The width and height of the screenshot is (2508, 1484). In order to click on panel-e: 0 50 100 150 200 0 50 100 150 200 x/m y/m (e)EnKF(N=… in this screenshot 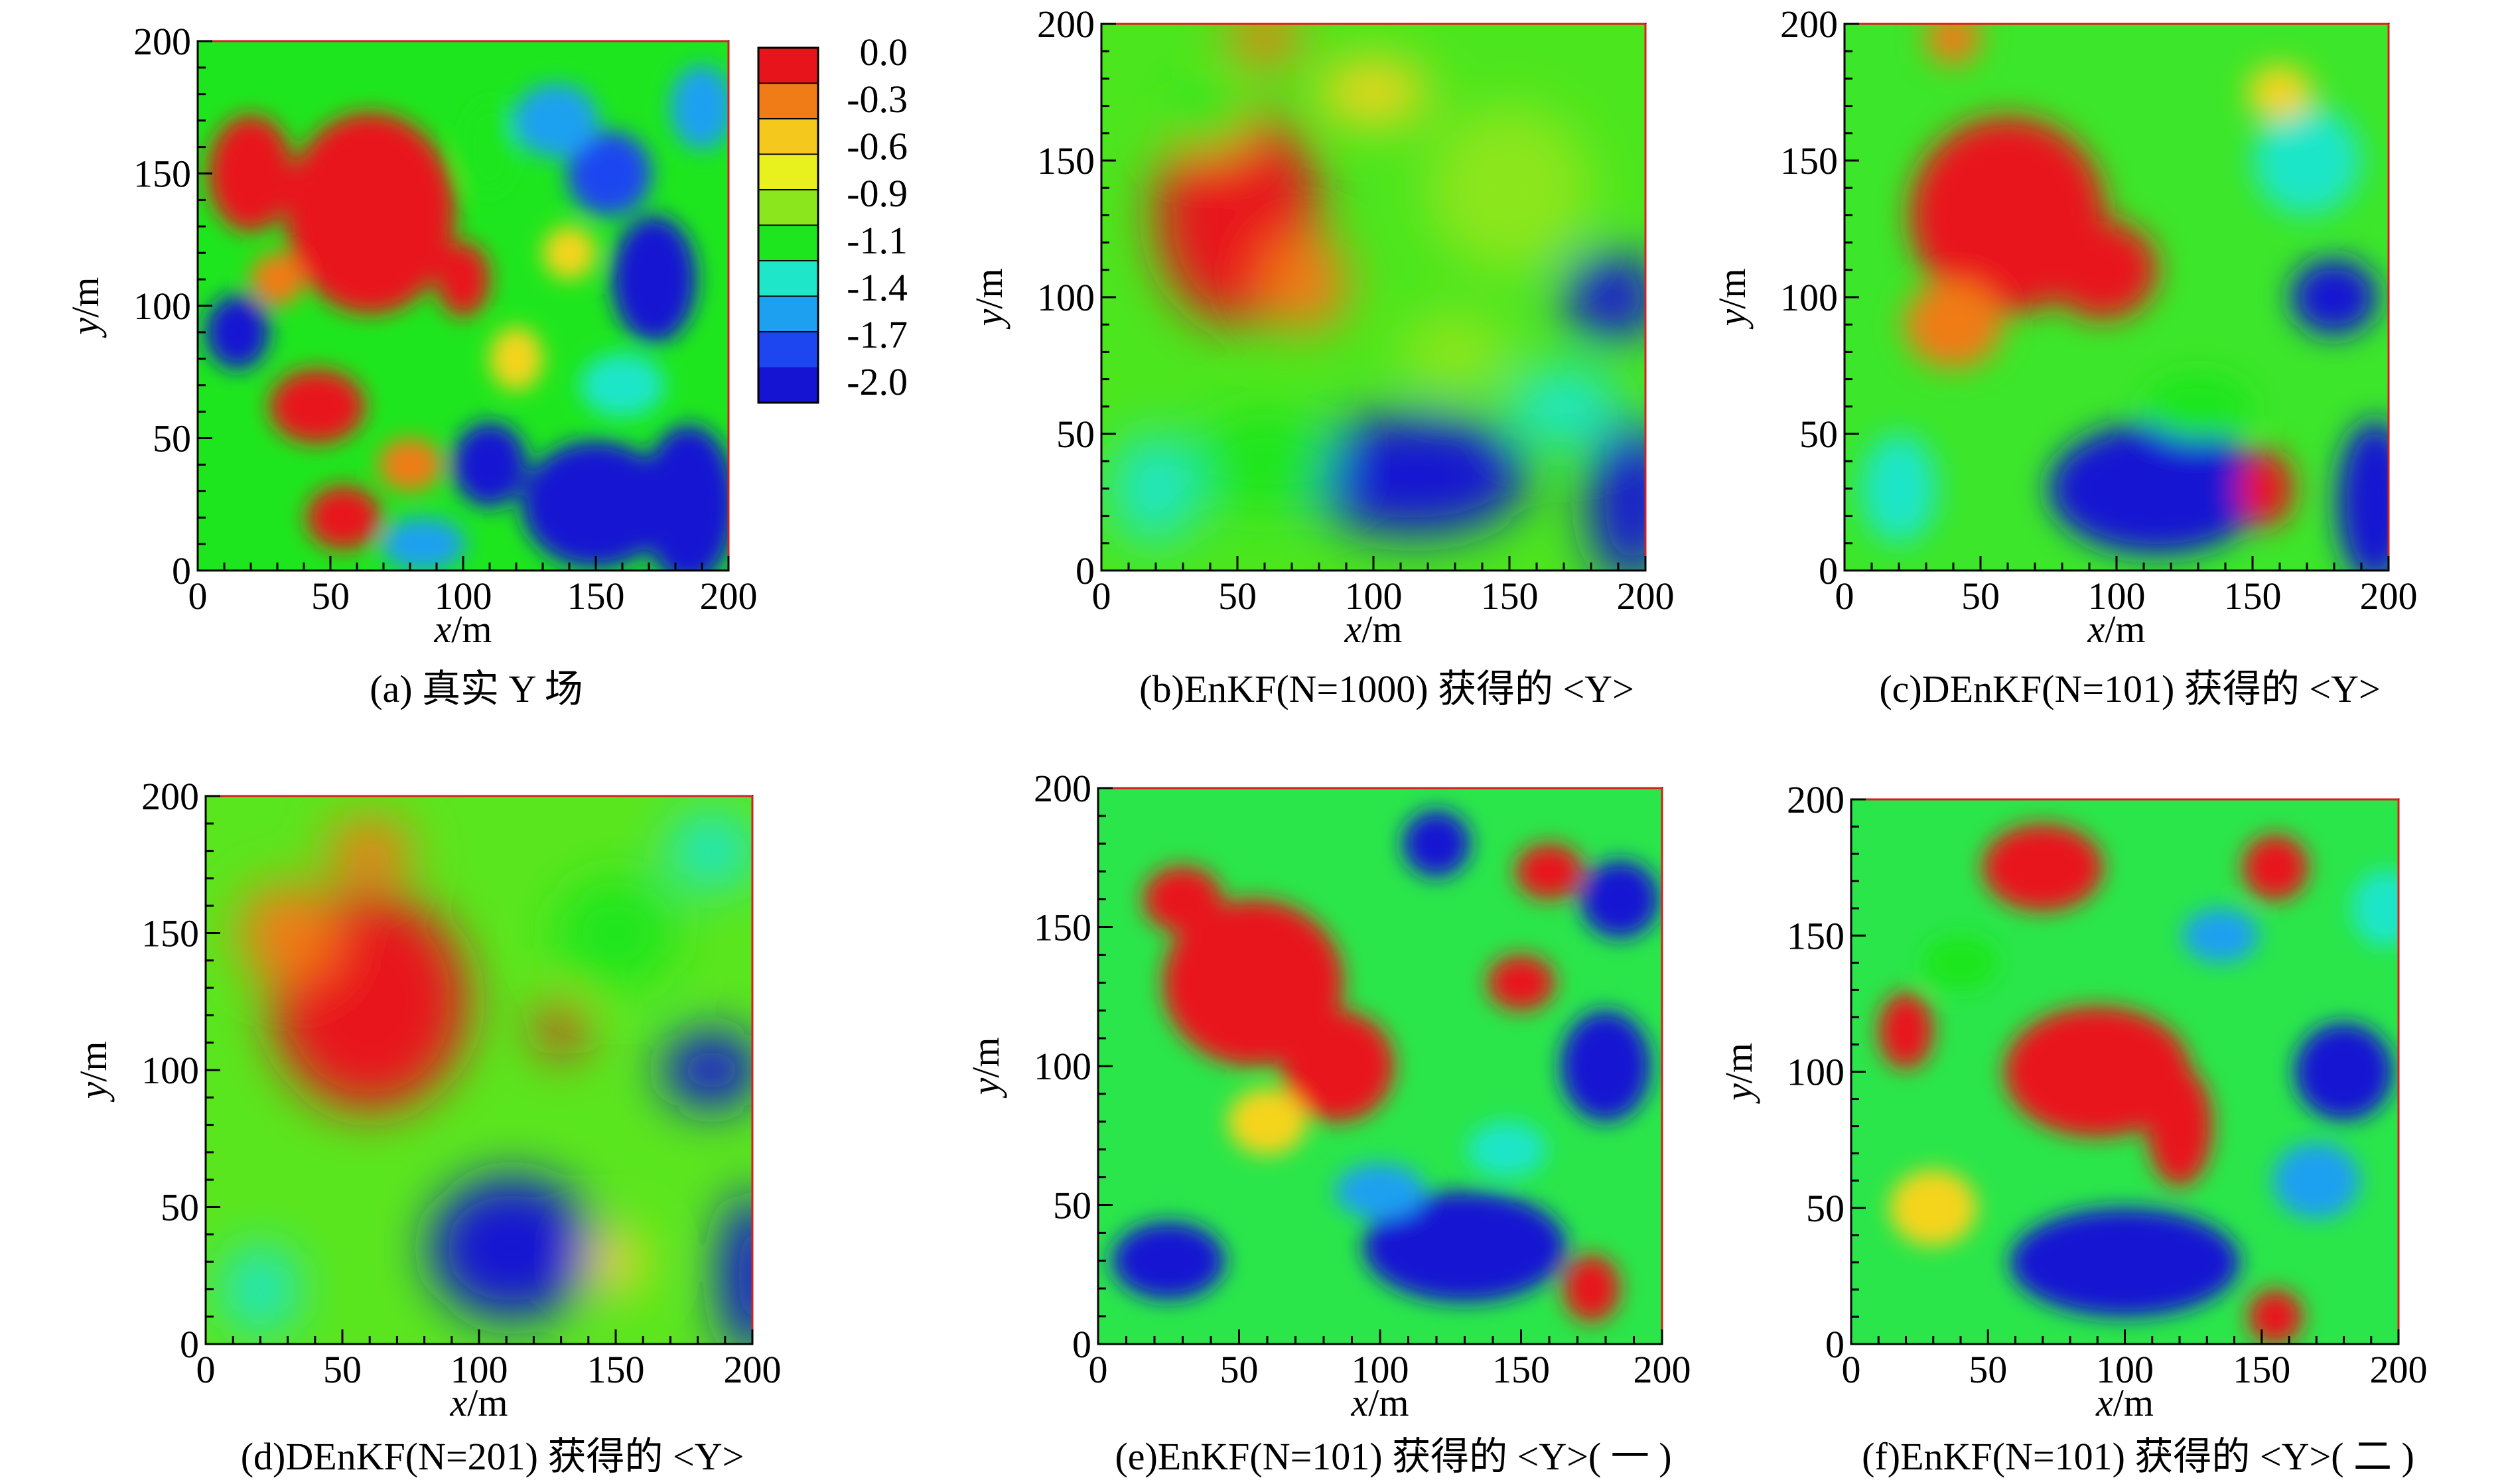, I will do `click(1327, 1122)`.